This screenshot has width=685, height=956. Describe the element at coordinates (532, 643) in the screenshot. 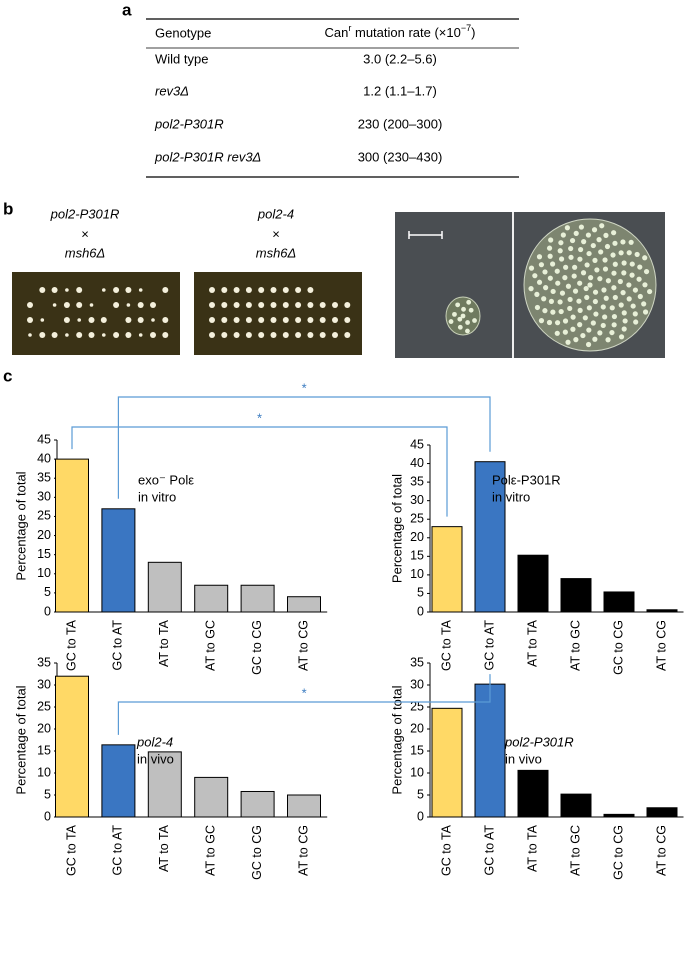

I see `x-tick-label: AT to TA` at that location.